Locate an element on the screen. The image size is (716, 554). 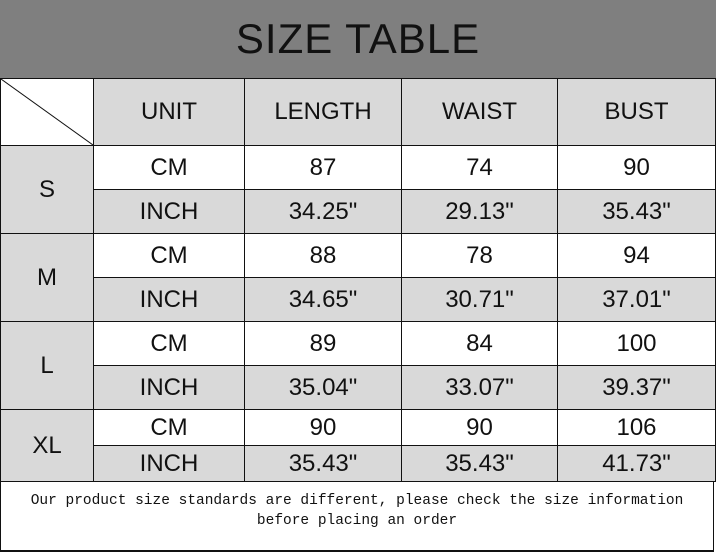
value-cell: 84 is located at coordinates (479, 343).